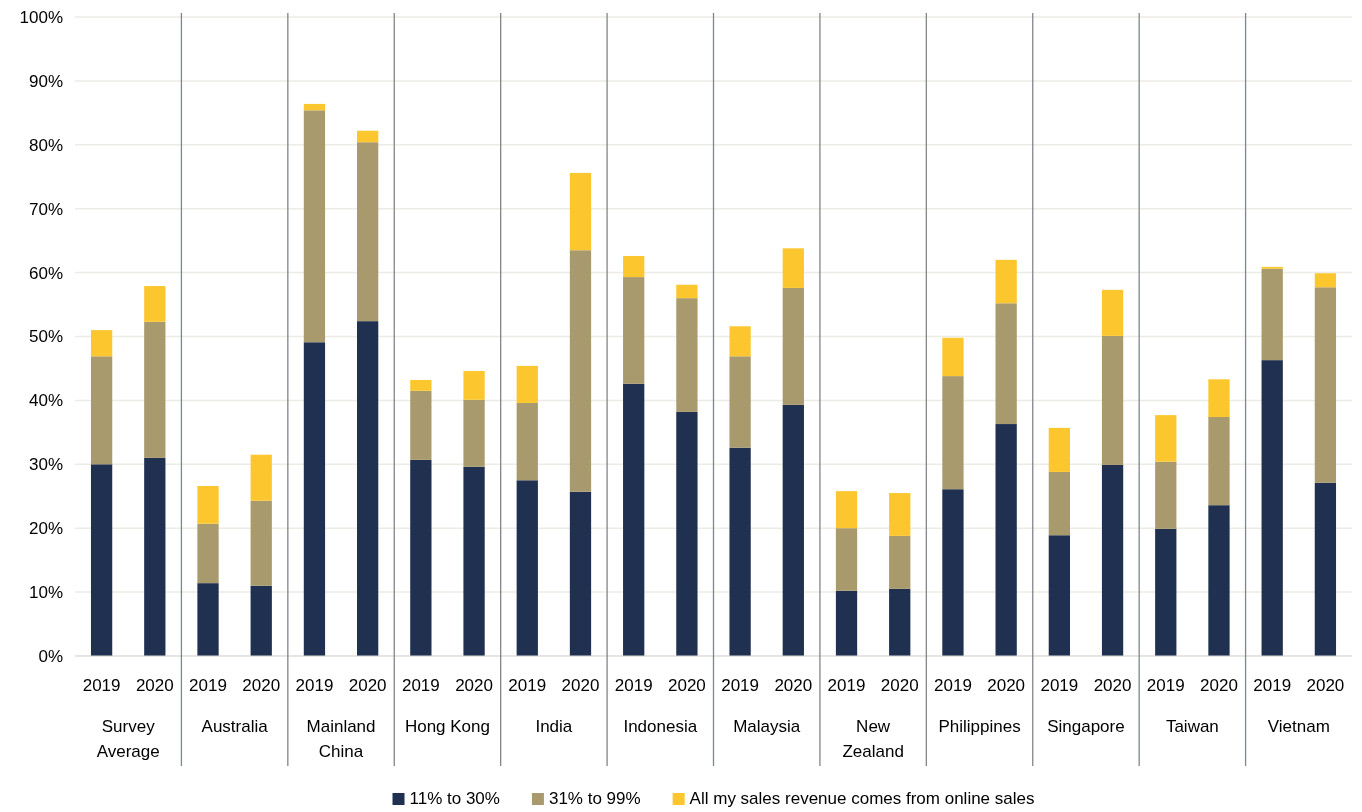 This screenshot has height=812, width=1362. I want to click on y-tick-label: 50%, so click(45, 337).